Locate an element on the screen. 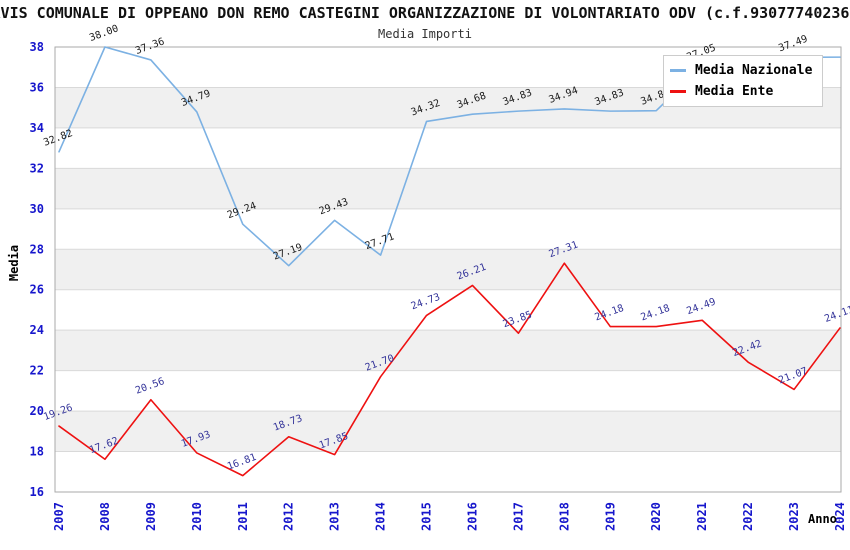 This screenshot has height=550, width=850. legend-label-ente: Media Ente is located at coordinates (734, 91).